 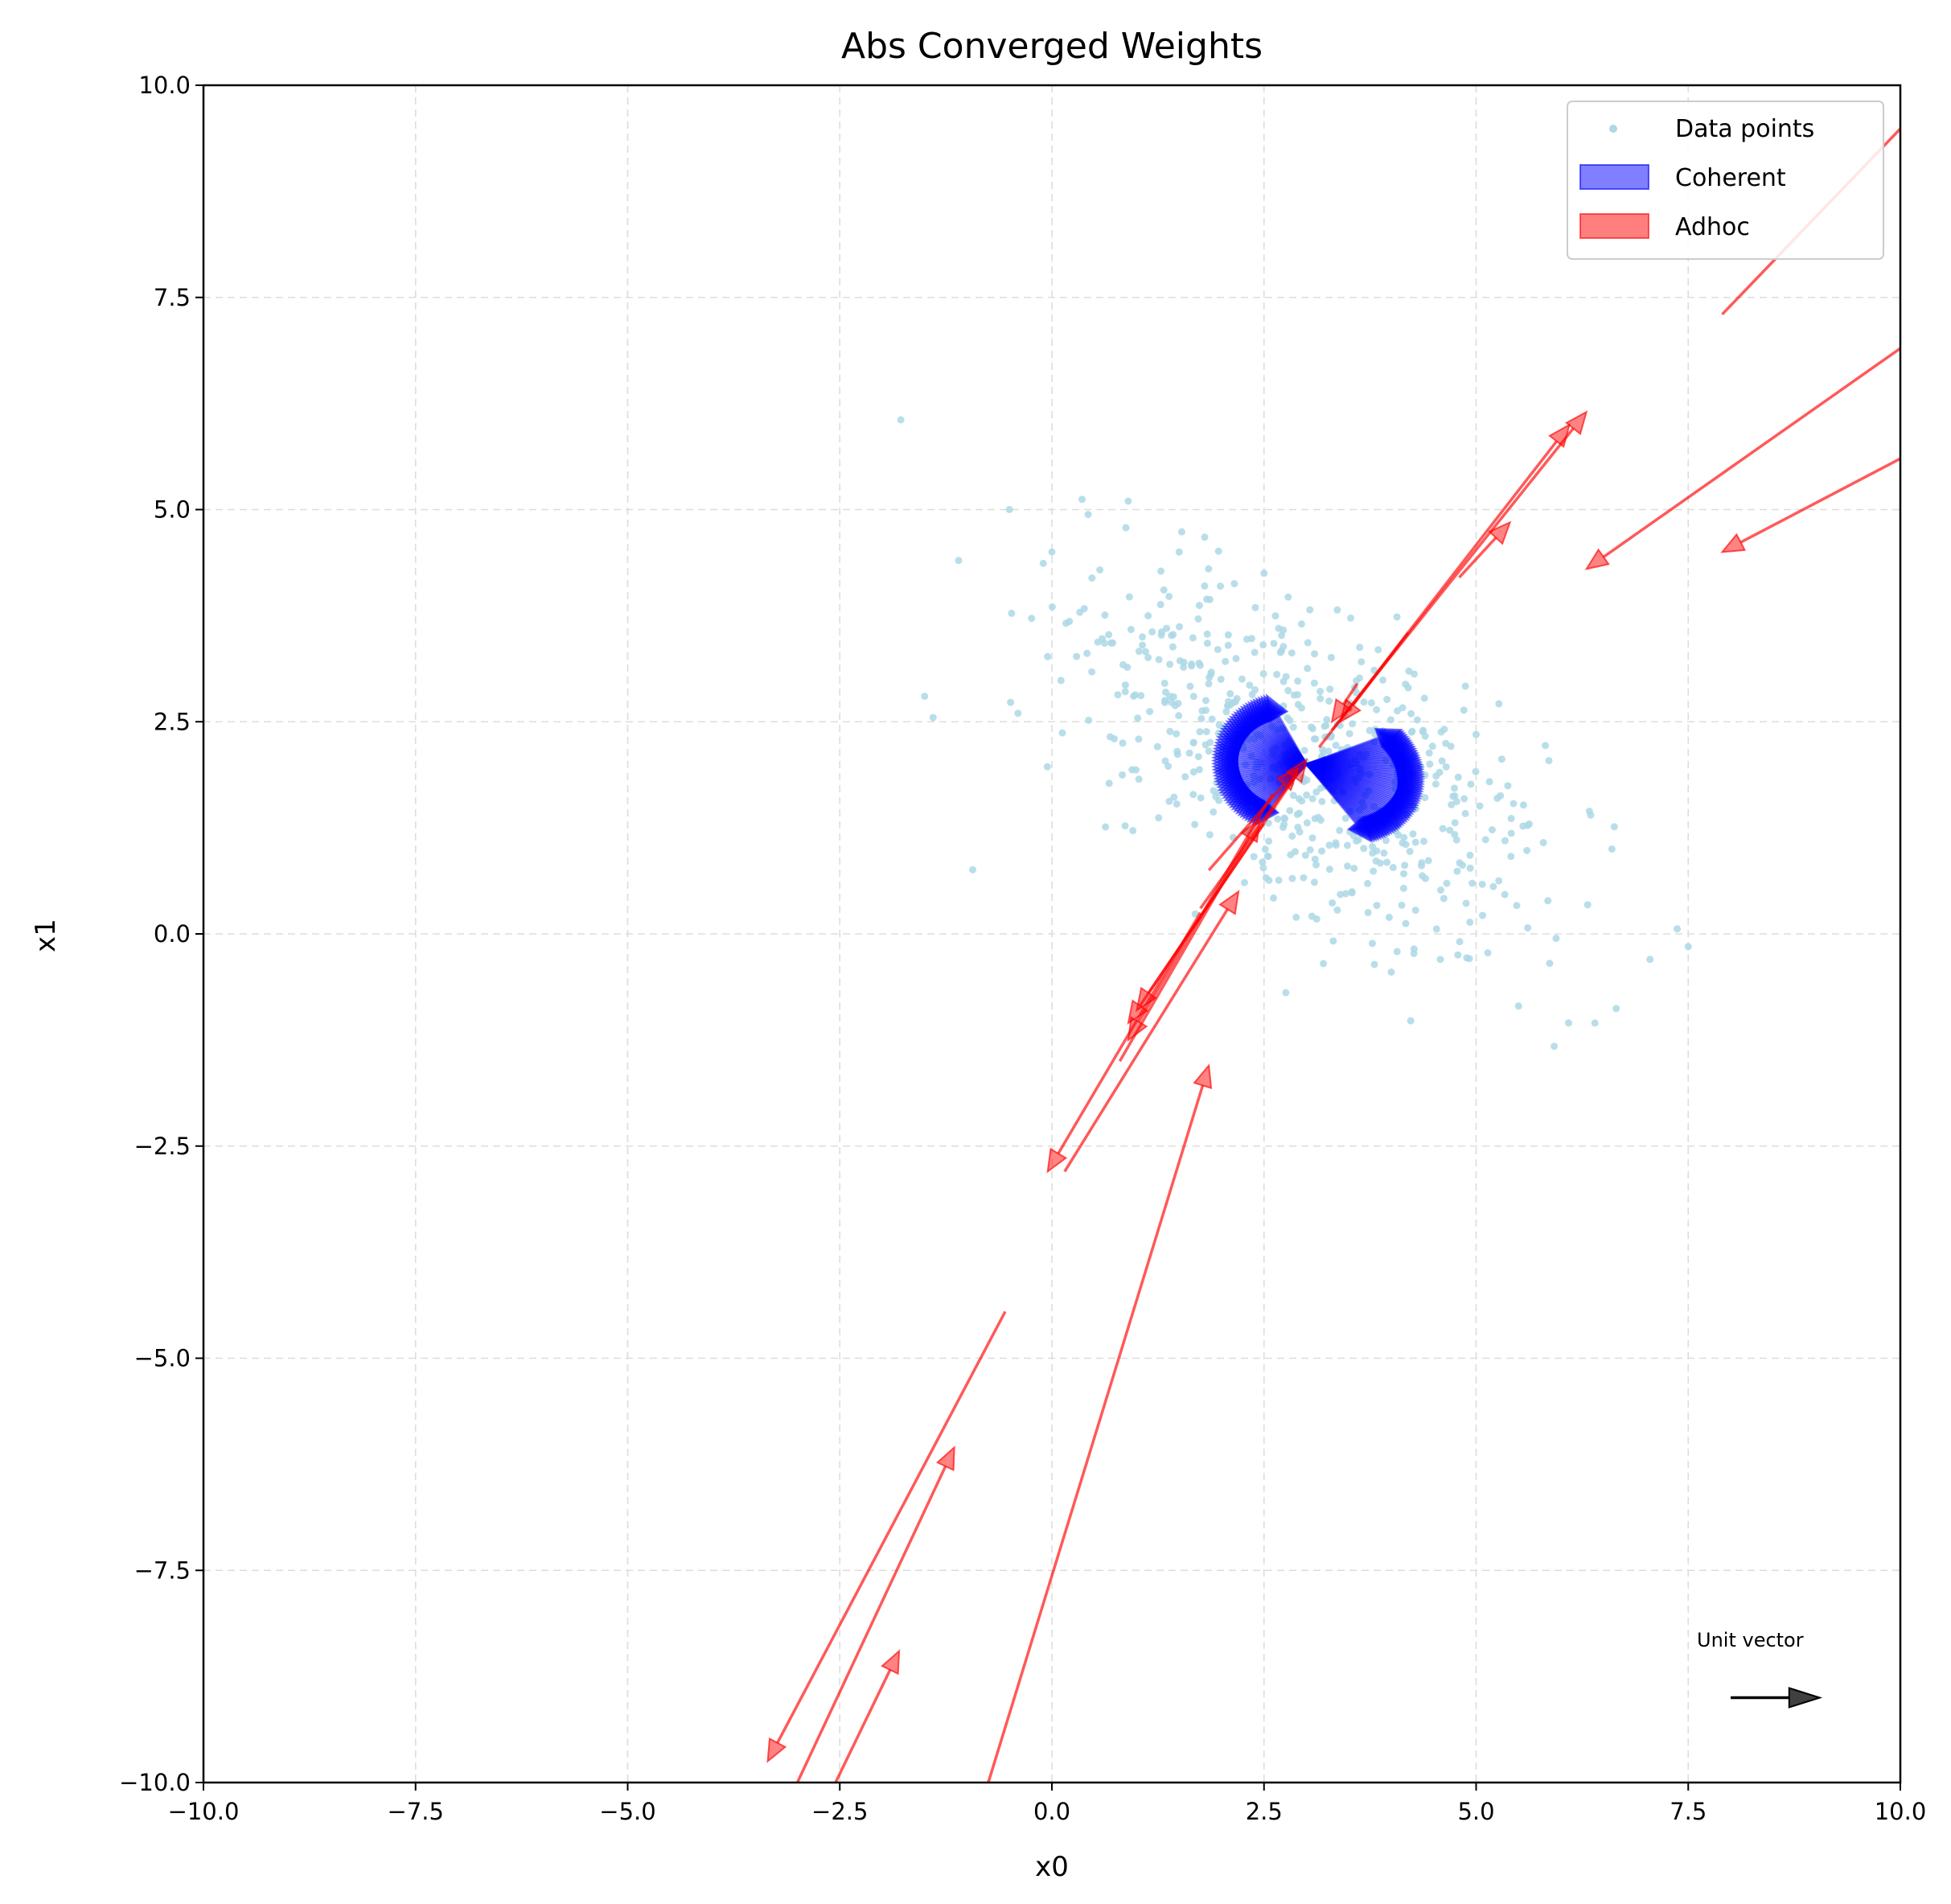 What do you see at coordinates (1265, 1812) in the screenshot?
I see `x-tick-label-5: 2.5` at bounding box center [1265, 1812].